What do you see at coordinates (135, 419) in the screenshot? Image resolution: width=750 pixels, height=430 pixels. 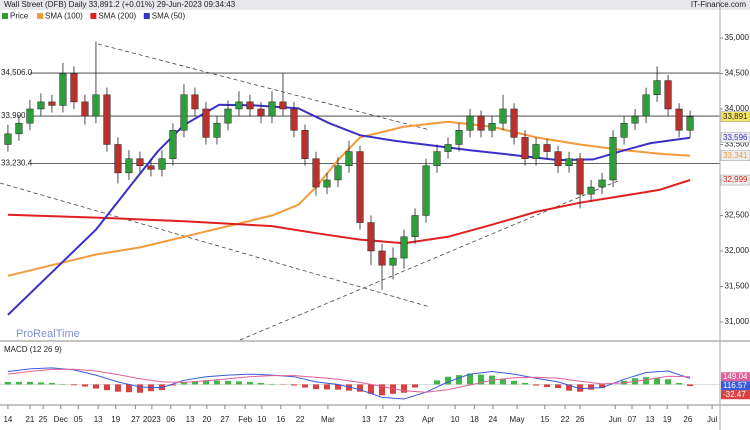 I see `x-tick-label: 27` at bounding box center [135, 419].